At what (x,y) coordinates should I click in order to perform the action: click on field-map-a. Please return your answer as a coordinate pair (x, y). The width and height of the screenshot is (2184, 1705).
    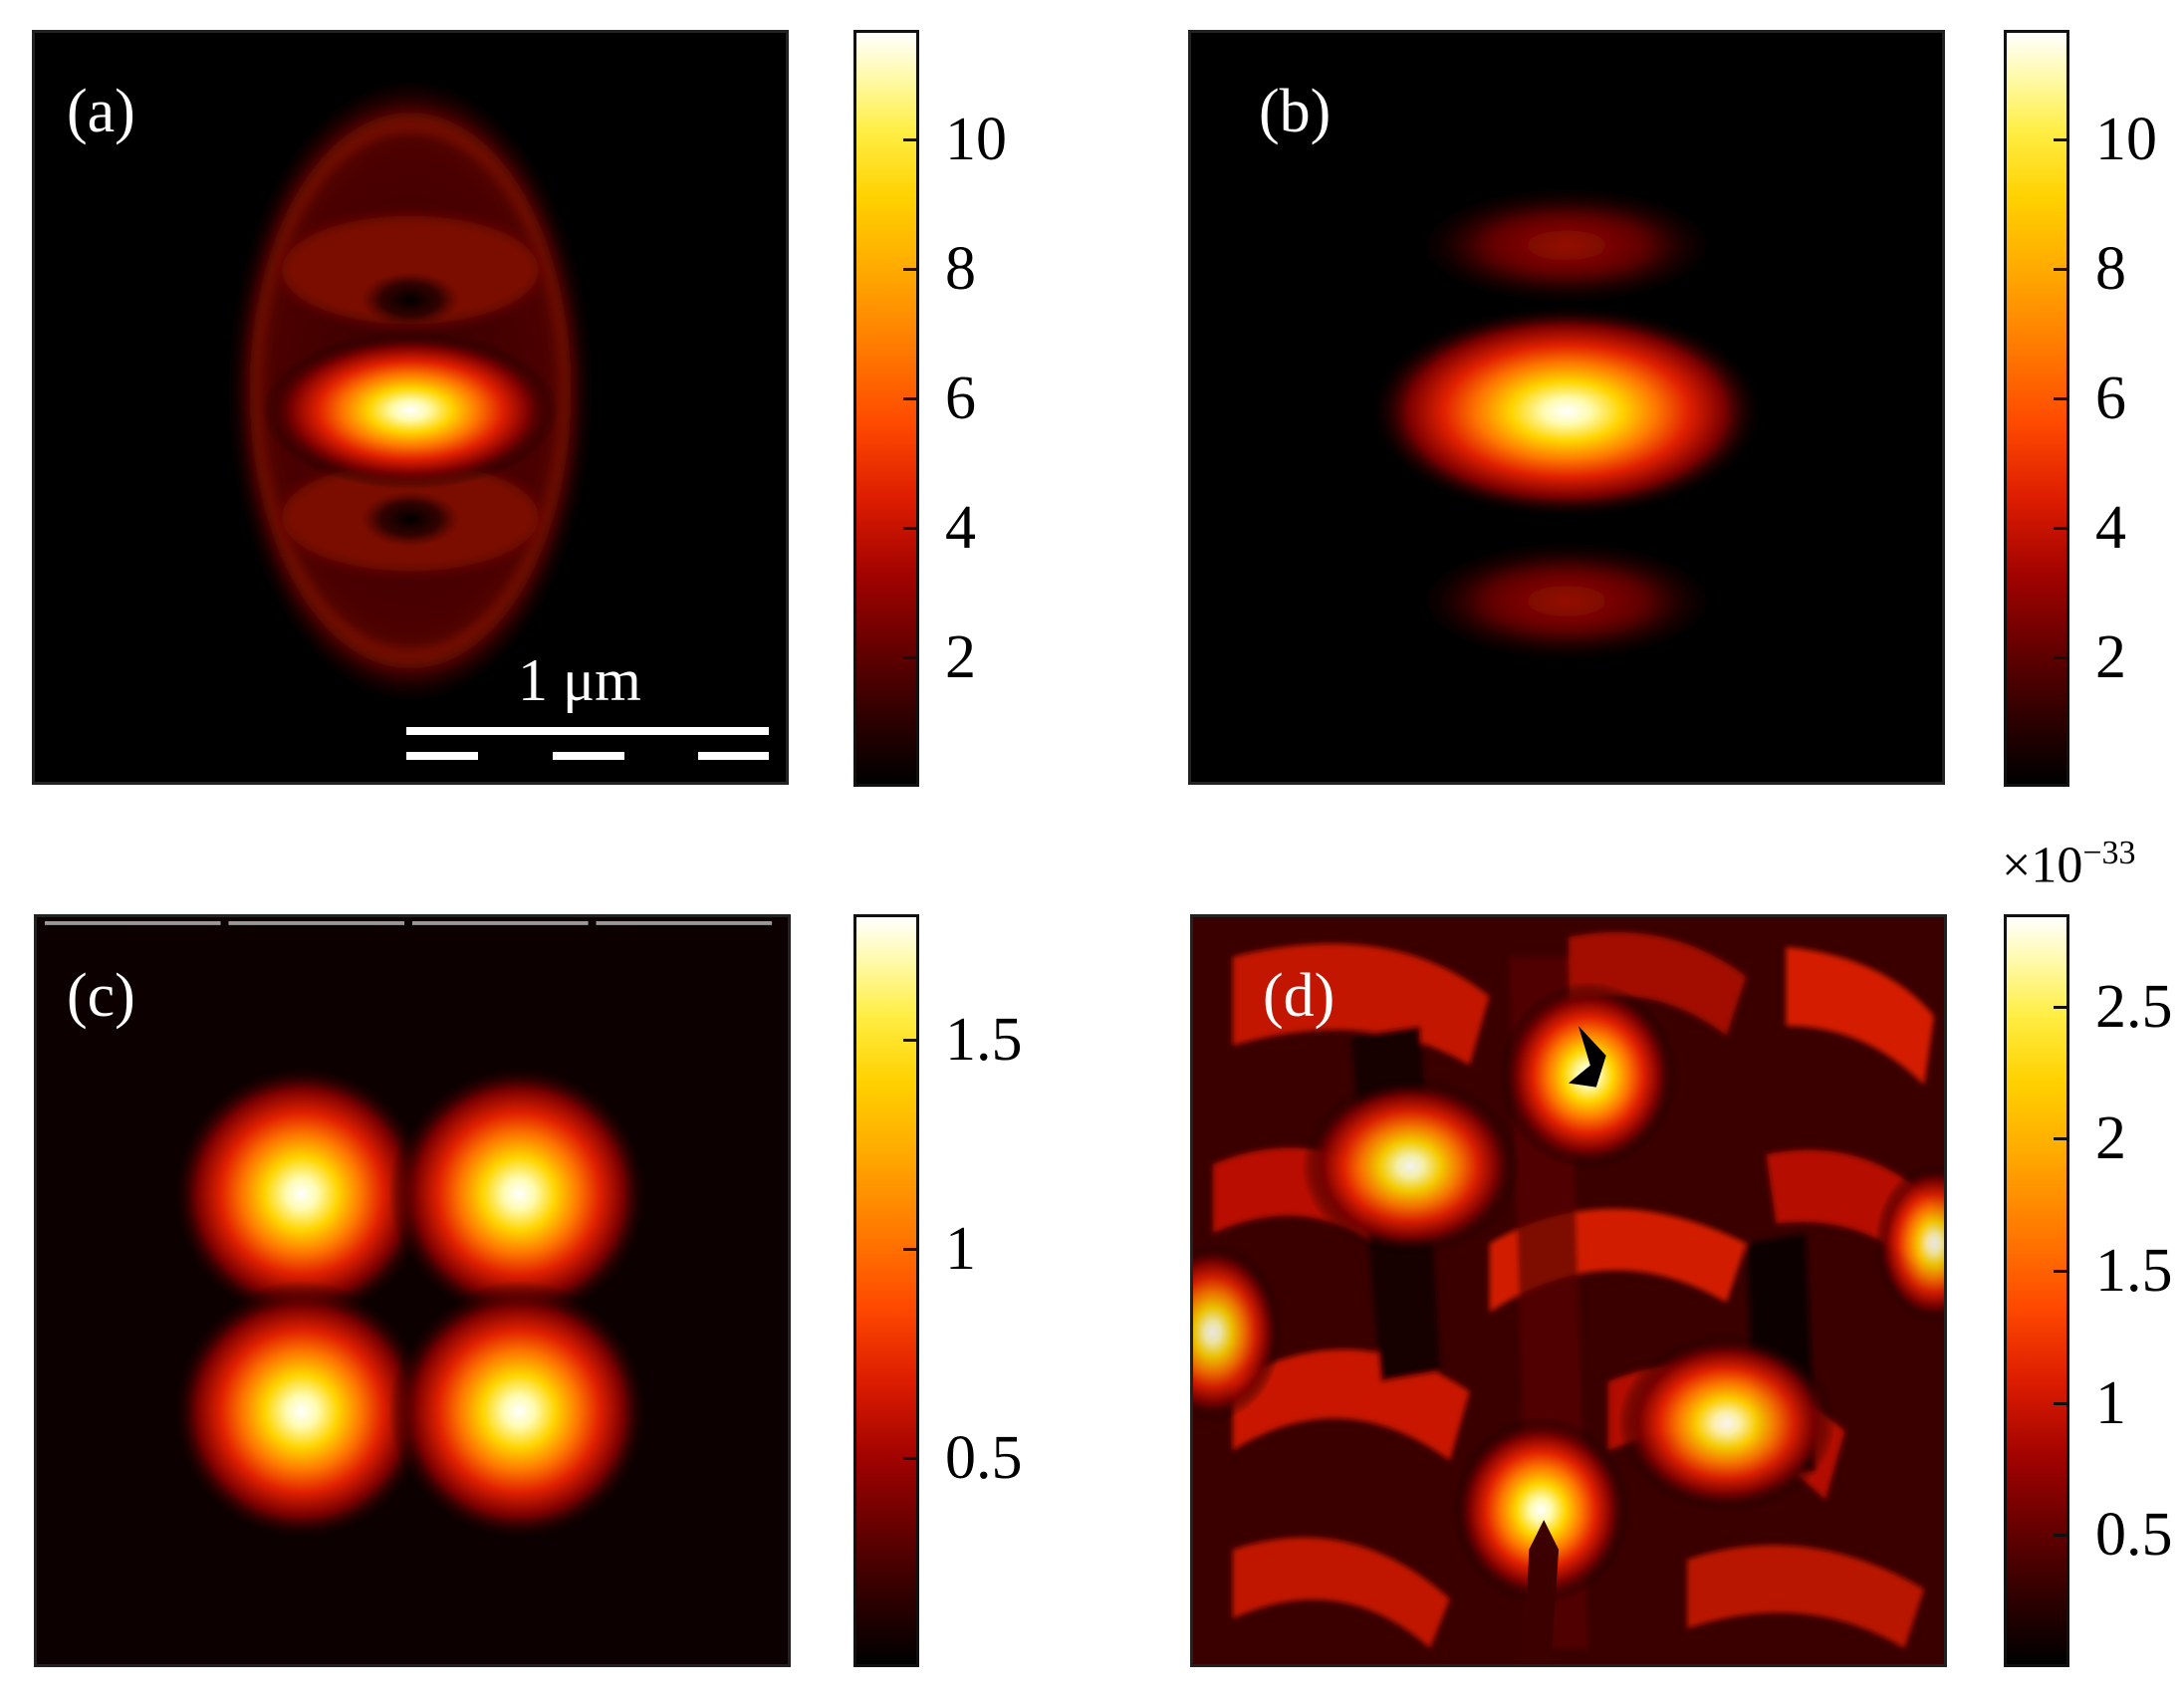
    Looking at the image, I should click on (410, 391).